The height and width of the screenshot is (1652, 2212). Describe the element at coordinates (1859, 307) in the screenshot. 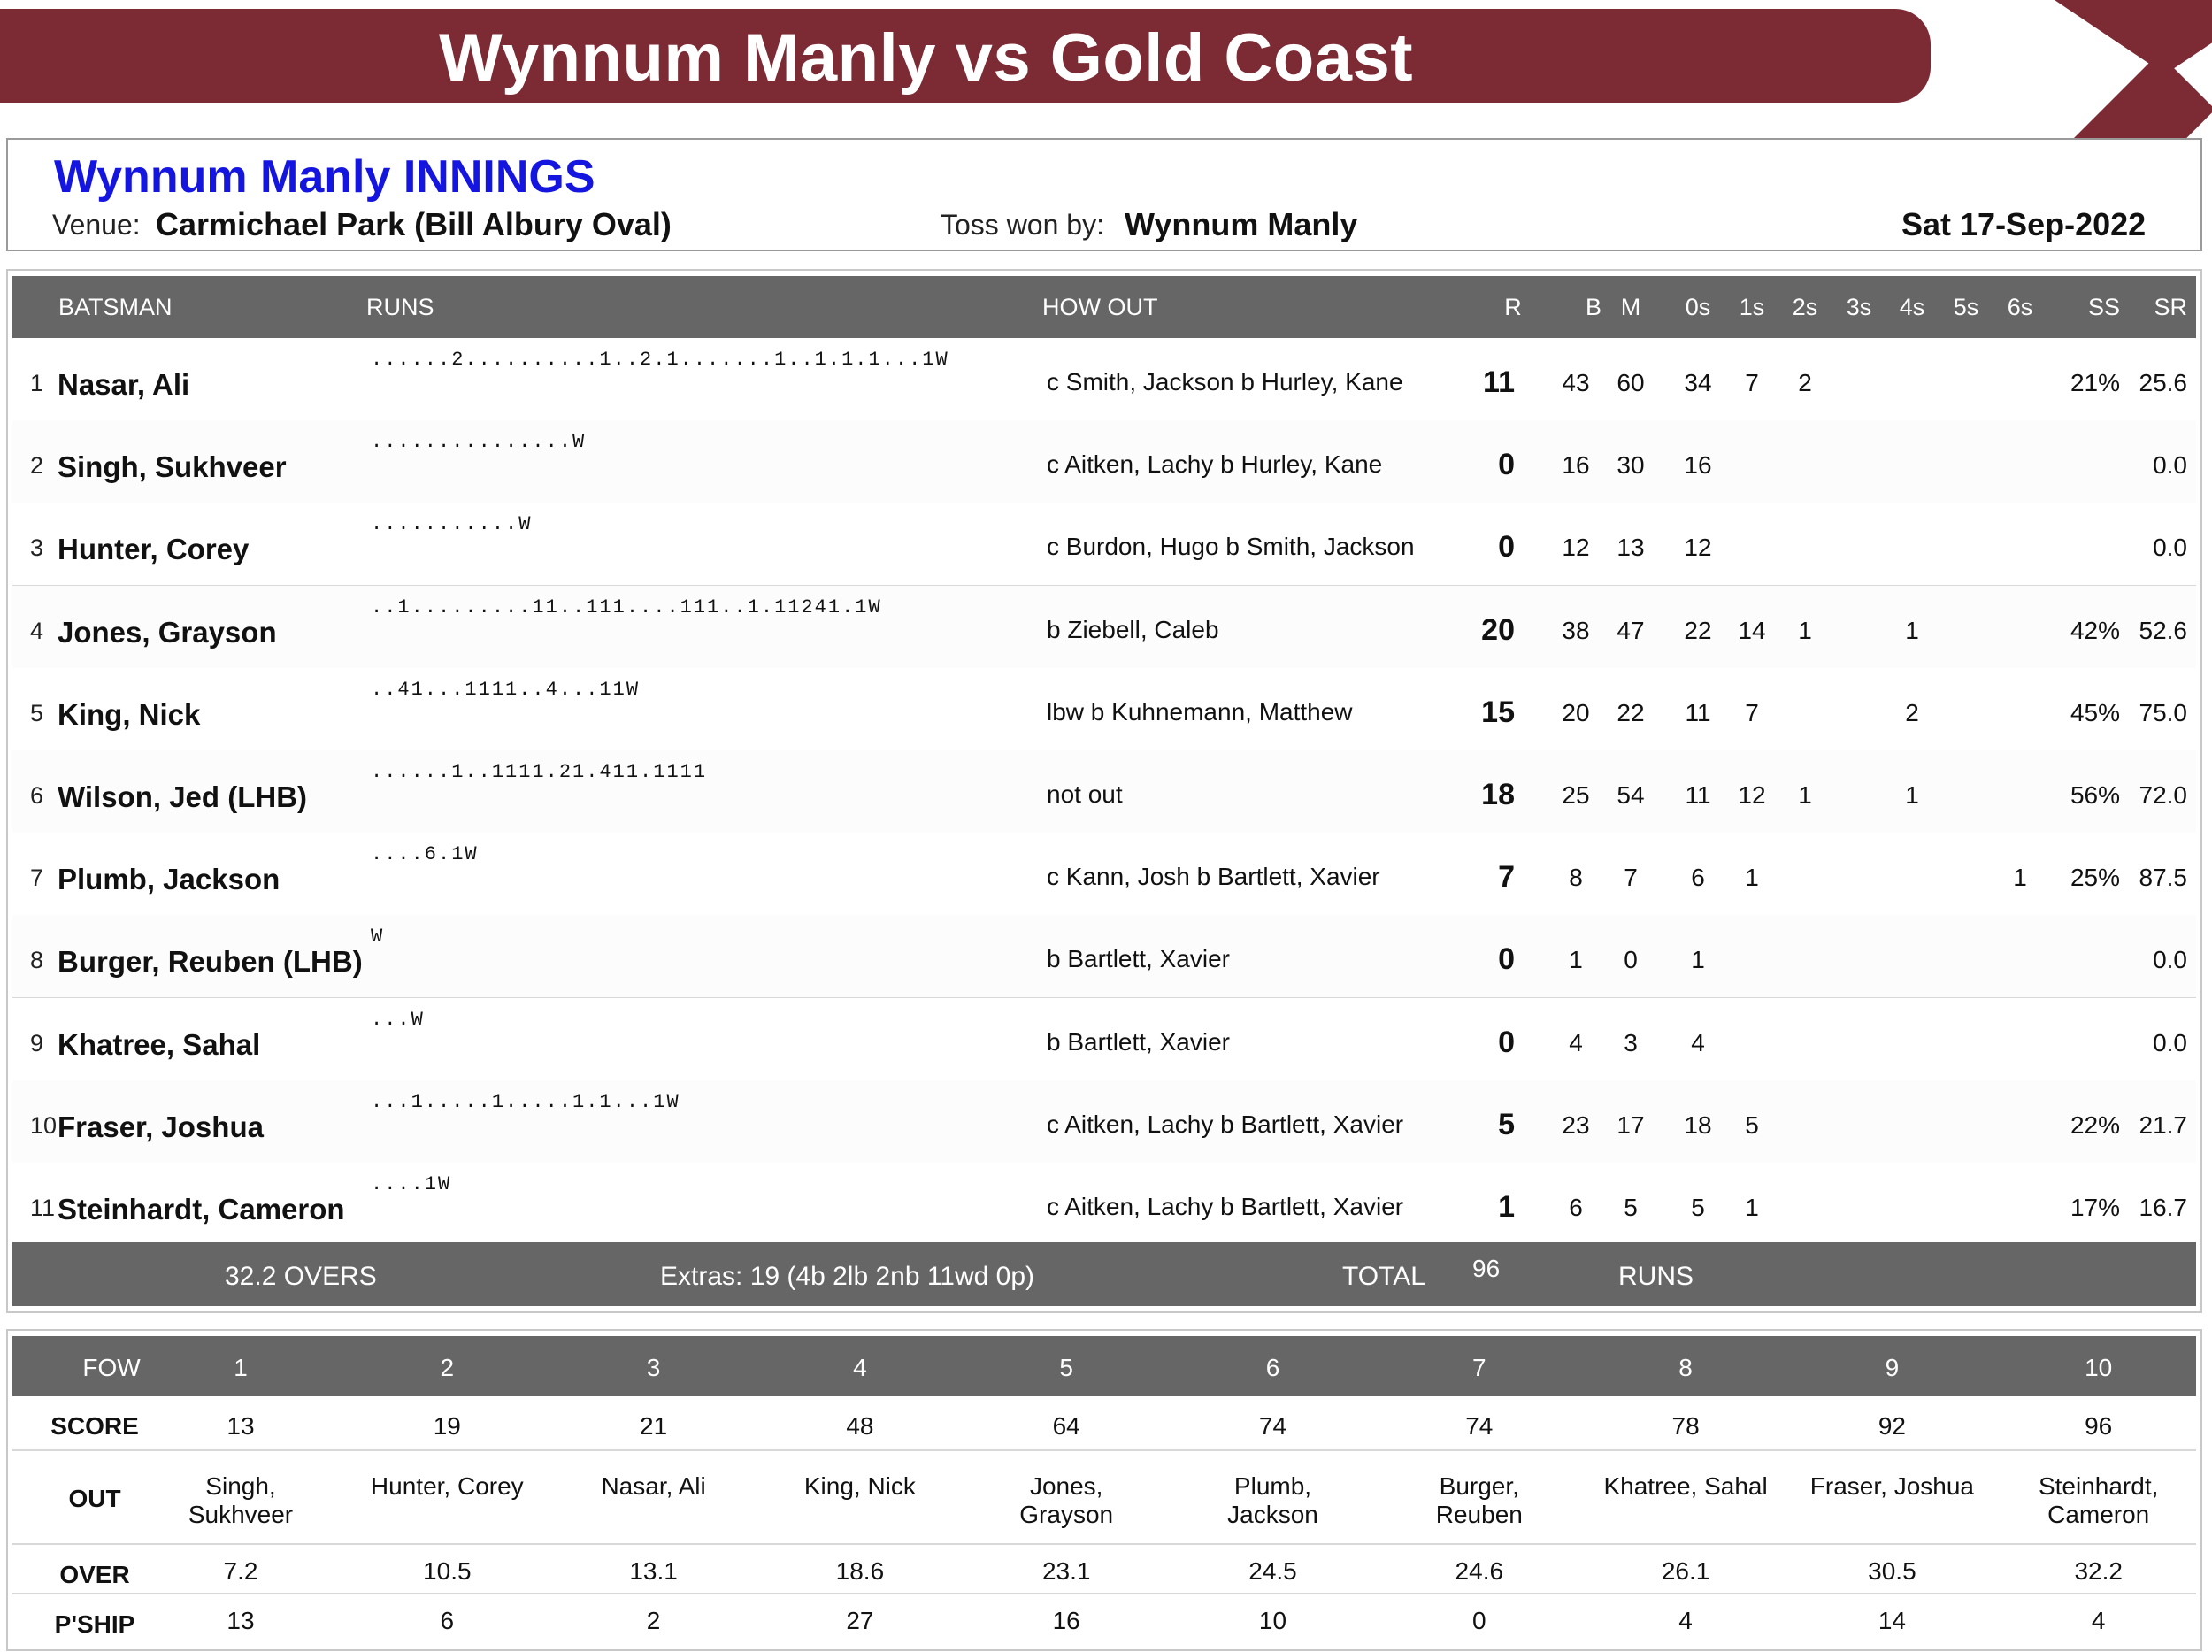

I see `col-3s: 3s` at that location.